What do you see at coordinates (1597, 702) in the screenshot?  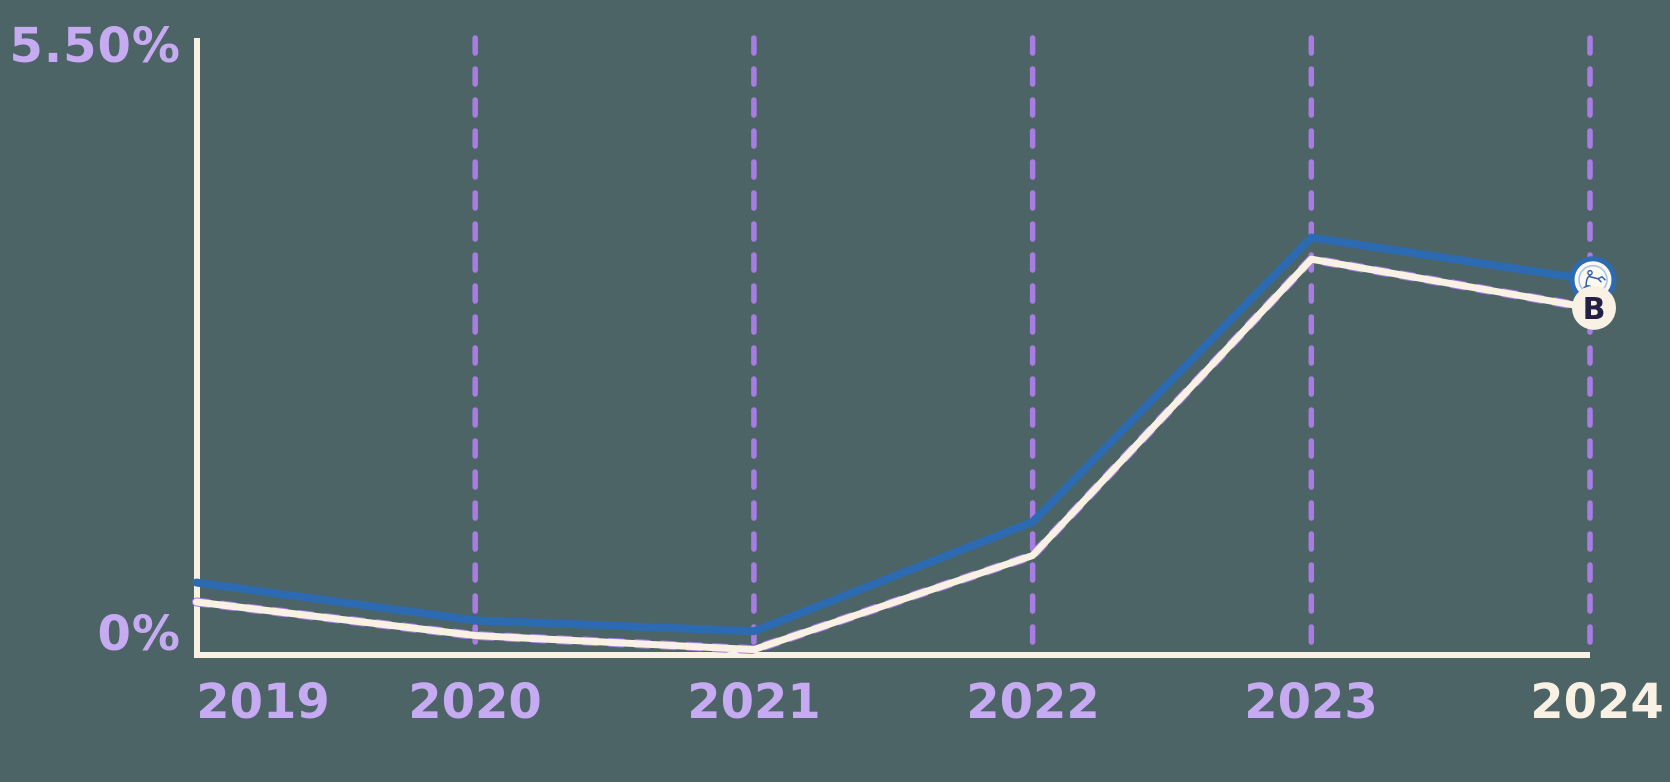 I see `x-tick-label-2024: 2024` at bounding box center [1597, 702].